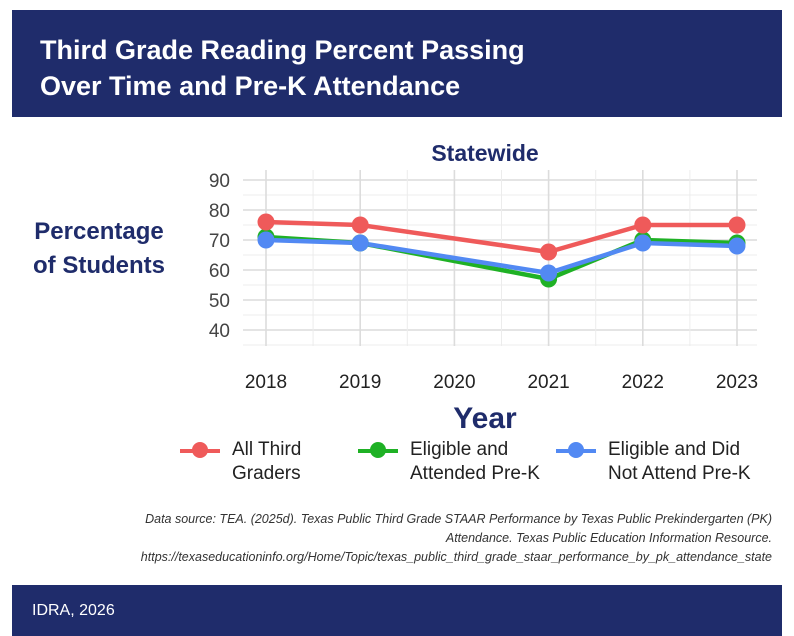 This screenshot has height=636, width=794. What do you see at coordinates (267, 461) in the screenshot?
I see `legend-label: All Third Graders` at bounding box center [267, 461].